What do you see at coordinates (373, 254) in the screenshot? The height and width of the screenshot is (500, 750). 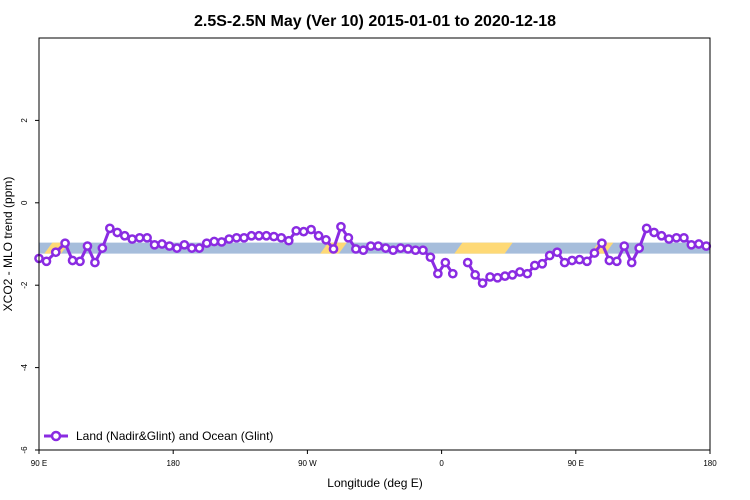 I see `series-layer` at bounding box center [373, 254].